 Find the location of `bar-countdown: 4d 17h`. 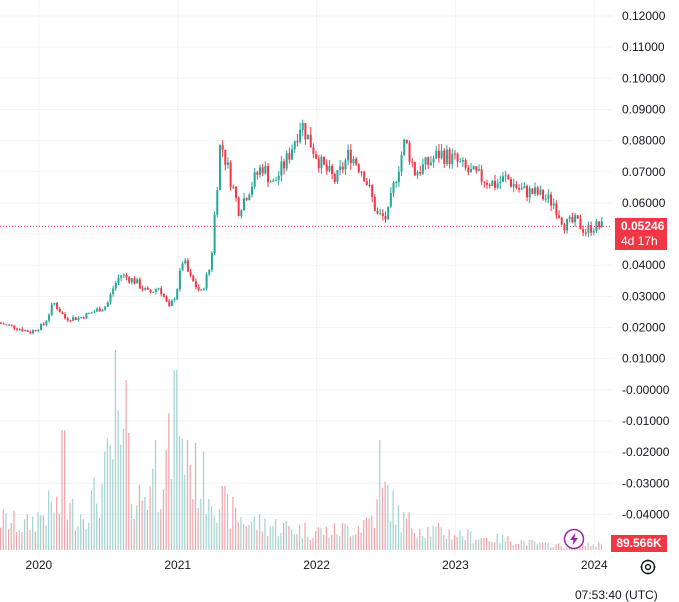

bar-countdown: 4d 17h is located at coordinates (639, 241).